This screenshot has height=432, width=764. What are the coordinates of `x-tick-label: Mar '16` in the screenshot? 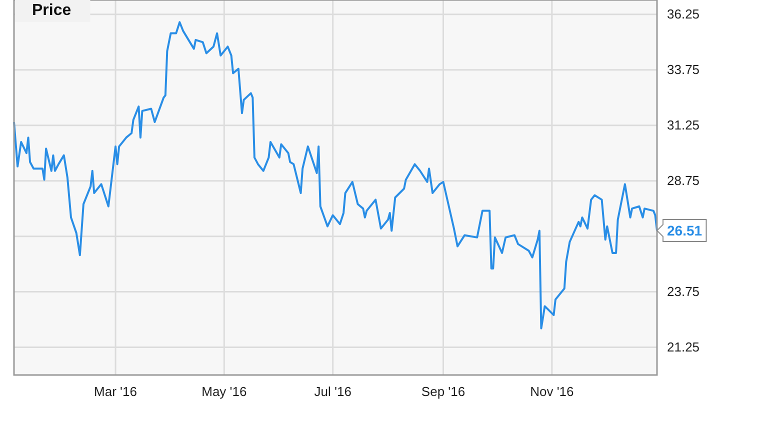 It's located at (116, 392).